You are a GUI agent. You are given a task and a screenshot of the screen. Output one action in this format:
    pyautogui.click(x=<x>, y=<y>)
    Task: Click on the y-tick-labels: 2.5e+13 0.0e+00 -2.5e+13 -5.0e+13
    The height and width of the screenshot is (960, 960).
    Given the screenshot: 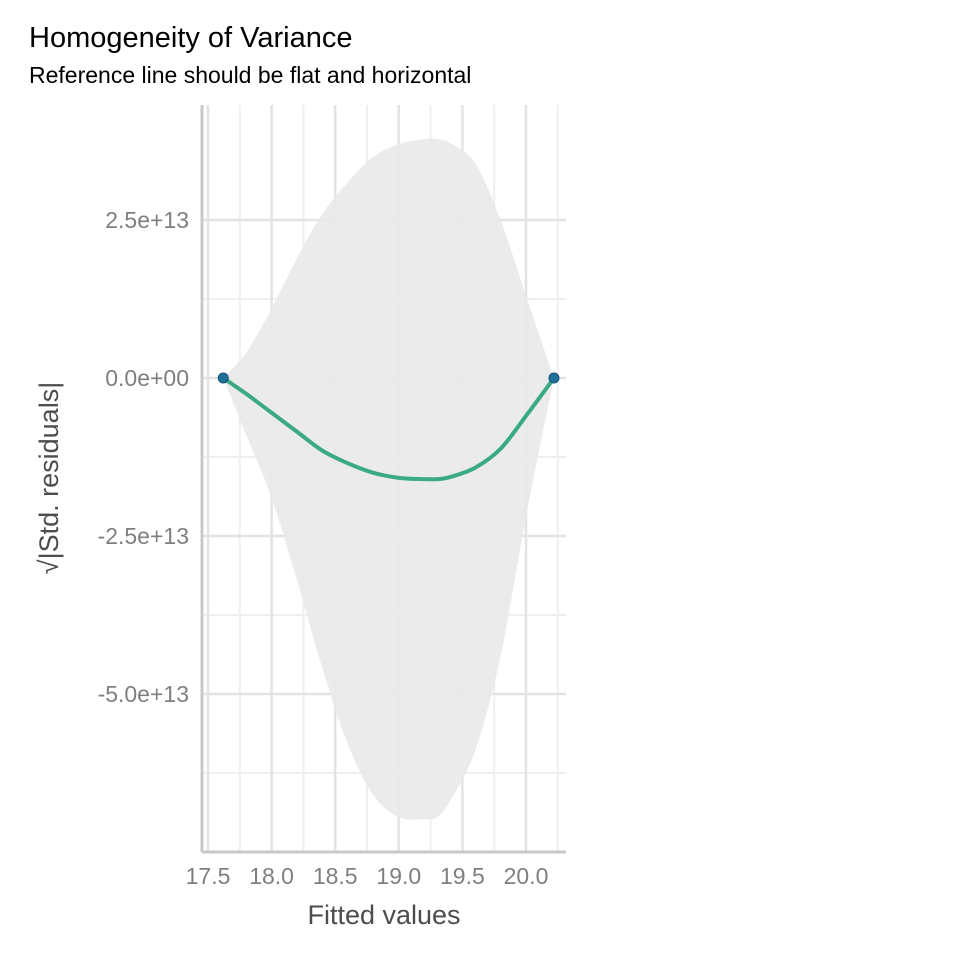 What is the action you would take?
    pyautogui.click(x=143, y=457)
    